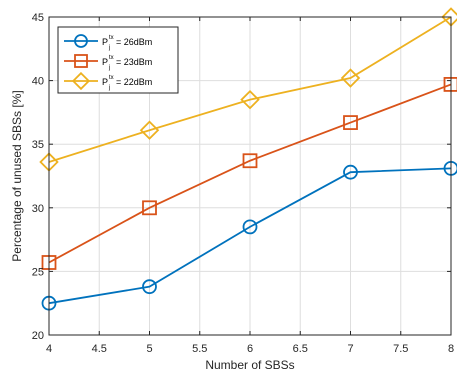  What do you see at coordinates (38, 336) in the screenshot?
I see `y-tick-label: 20` at bounding box center [38, 336].